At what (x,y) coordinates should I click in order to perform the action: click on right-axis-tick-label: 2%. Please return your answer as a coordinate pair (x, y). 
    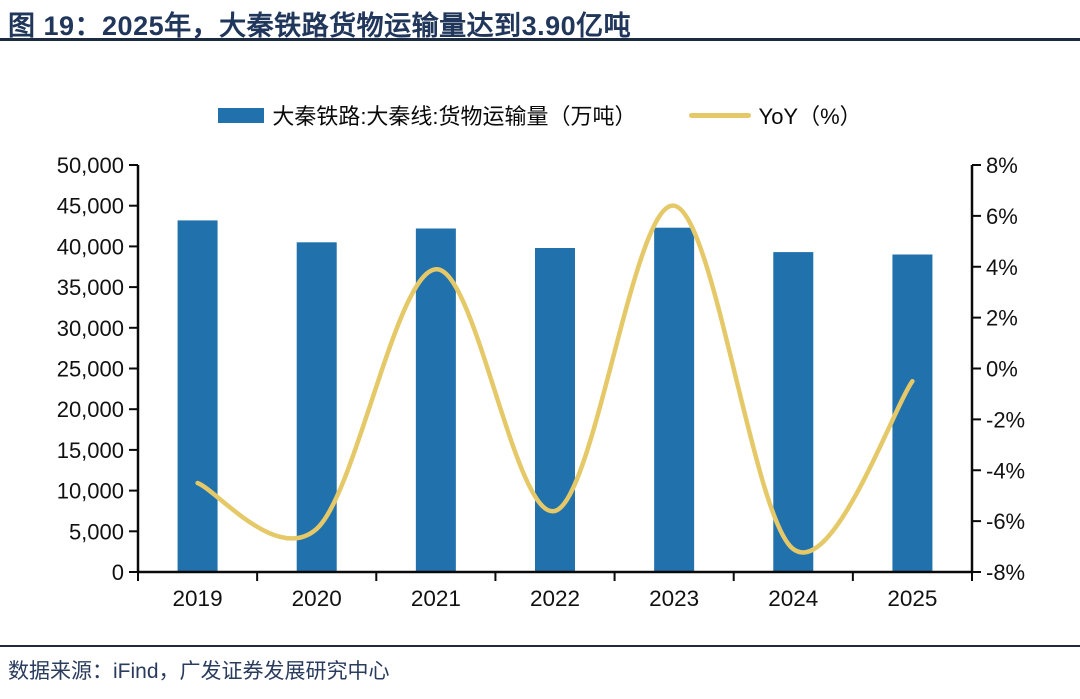
    Looking at the image, I should click on (1002, 318).